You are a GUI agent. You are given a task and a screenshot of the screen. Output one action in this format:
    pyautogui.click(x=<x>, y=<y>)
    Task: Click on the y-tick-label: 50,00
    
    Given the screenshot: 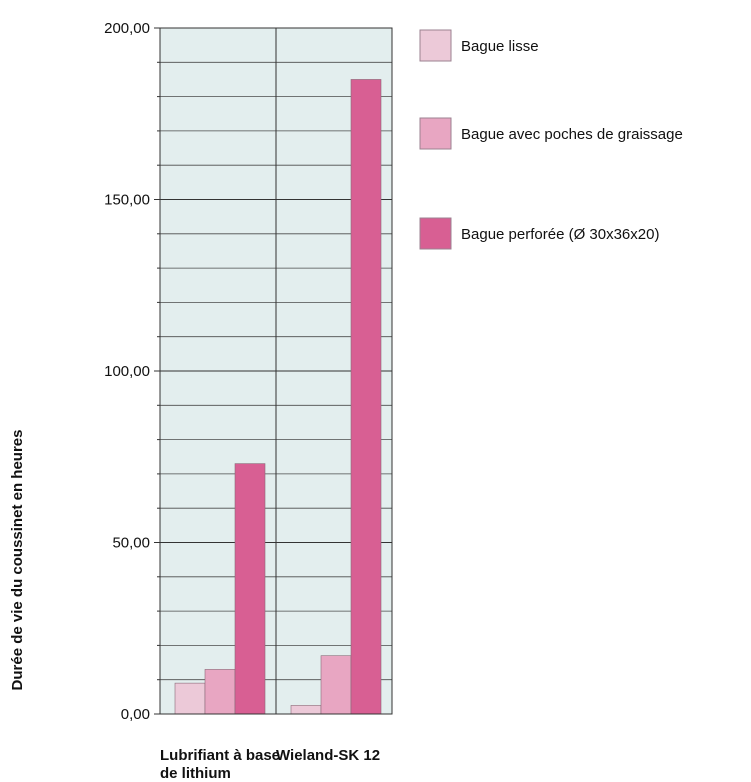 What is the action you would take?
    pyautogui.click(x=131, y=543)
    